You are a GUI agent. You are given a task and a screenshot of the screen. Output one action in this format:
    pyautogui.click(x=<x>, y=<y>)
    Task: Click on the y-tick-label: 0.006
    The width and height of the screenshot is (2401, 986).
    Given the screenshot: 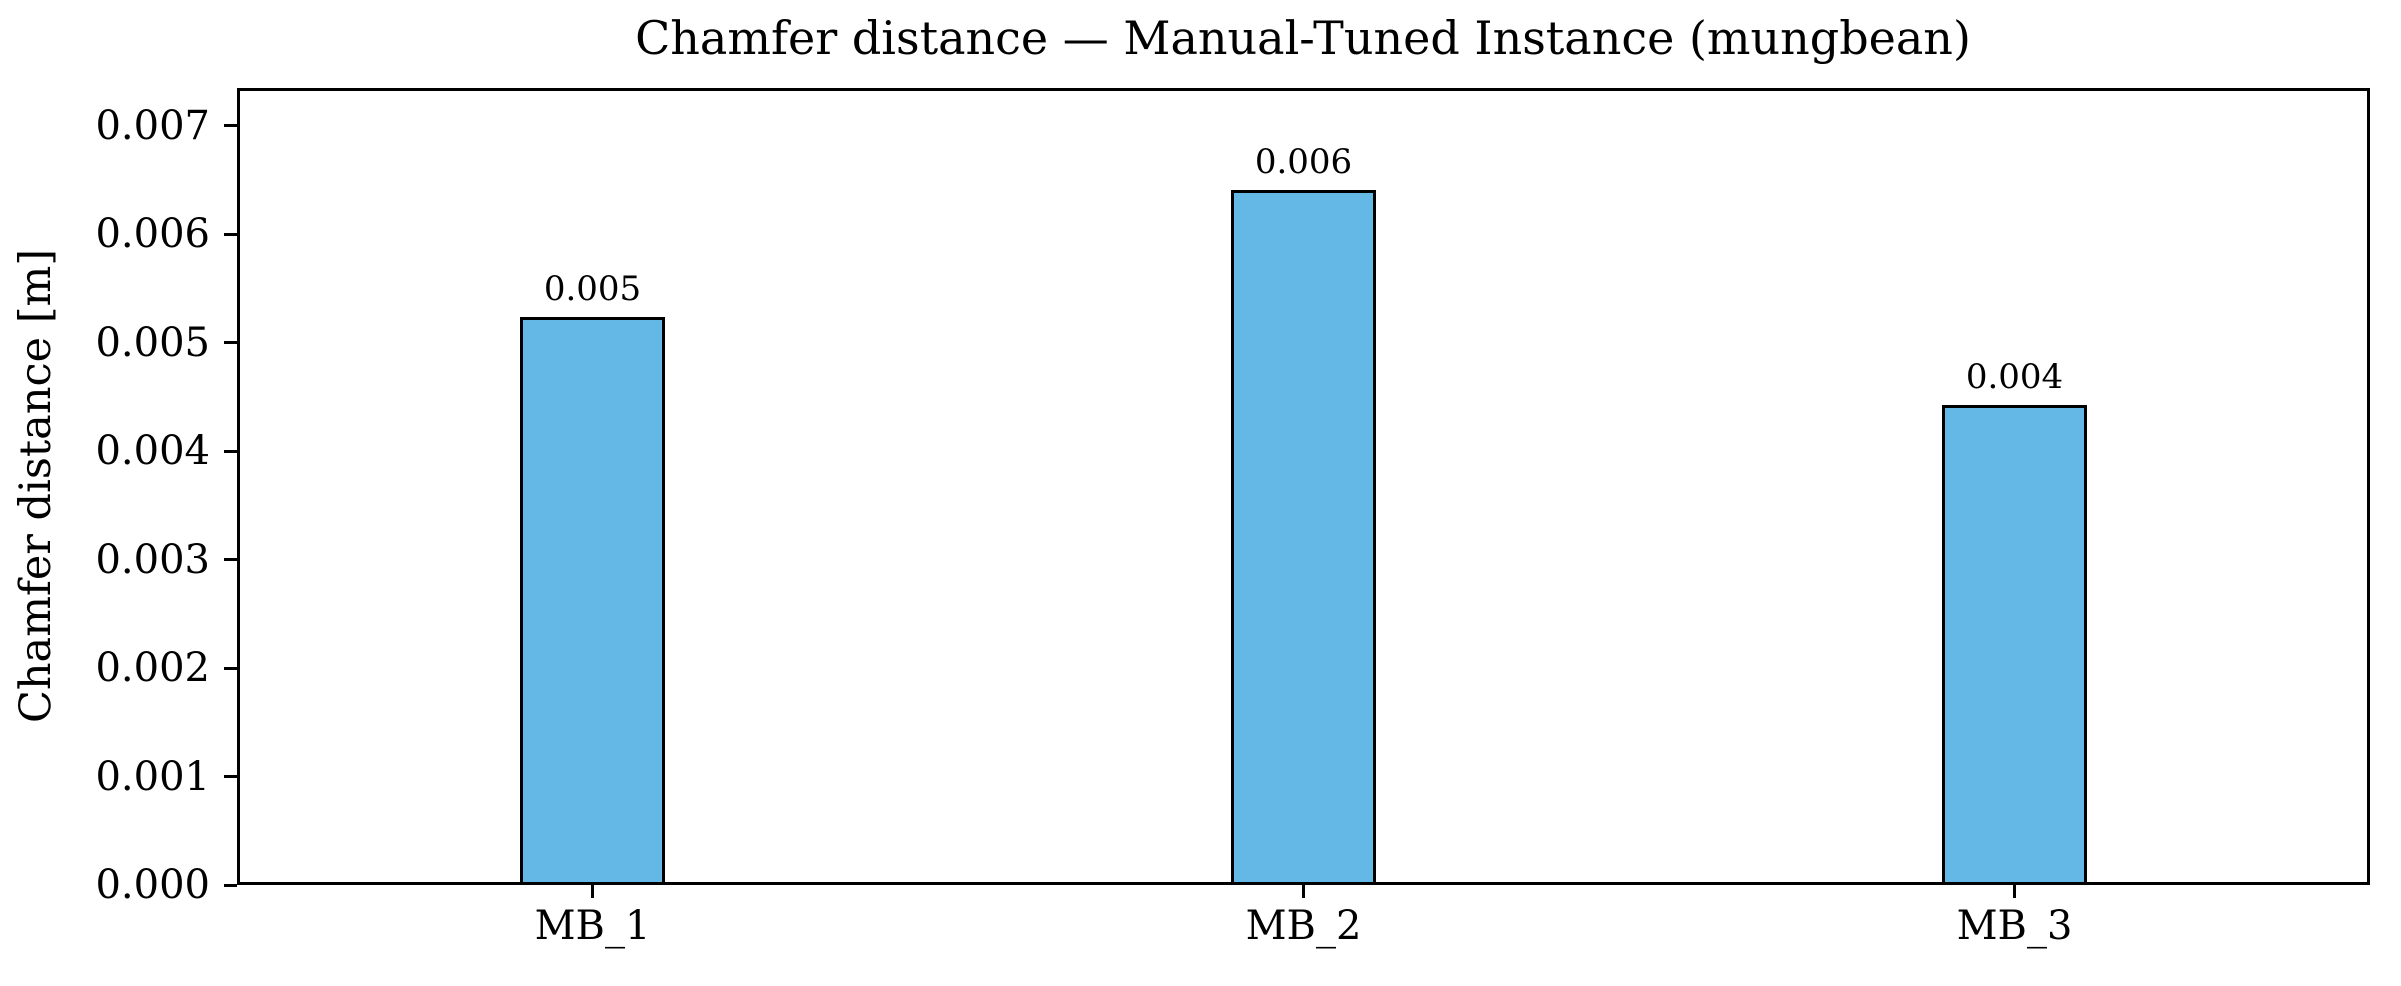 What is the action you would take?
    pyautogui.click(x=152, y=234)
    